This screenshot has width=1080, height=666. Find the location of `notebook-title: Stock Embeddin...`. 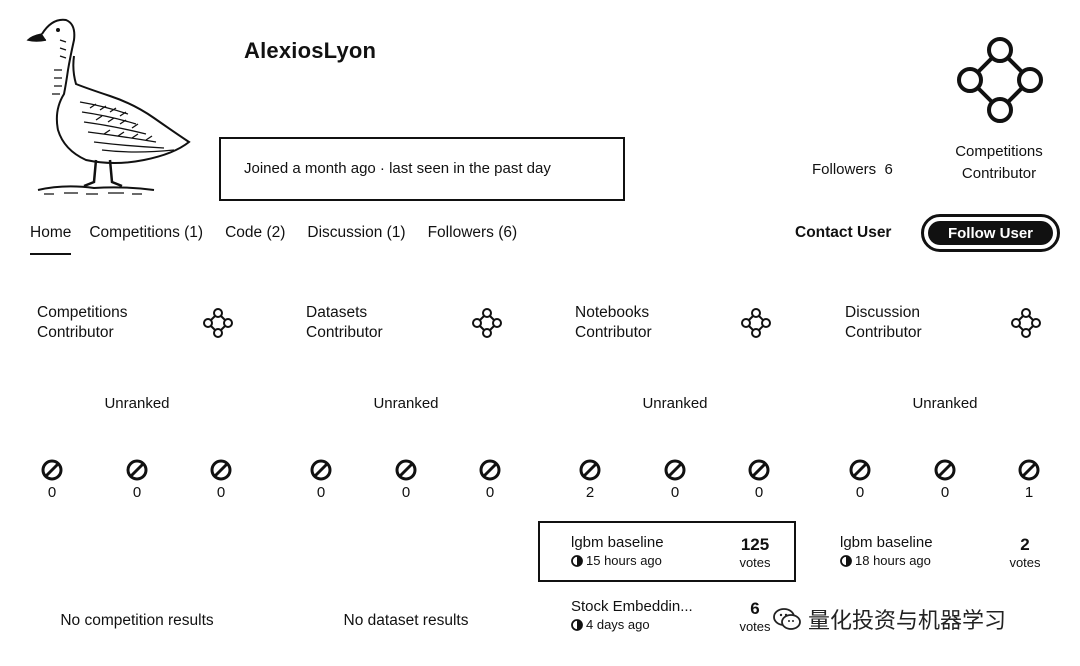

notebook-title: Stock Embeddin... is located at coordinates (632, 606).